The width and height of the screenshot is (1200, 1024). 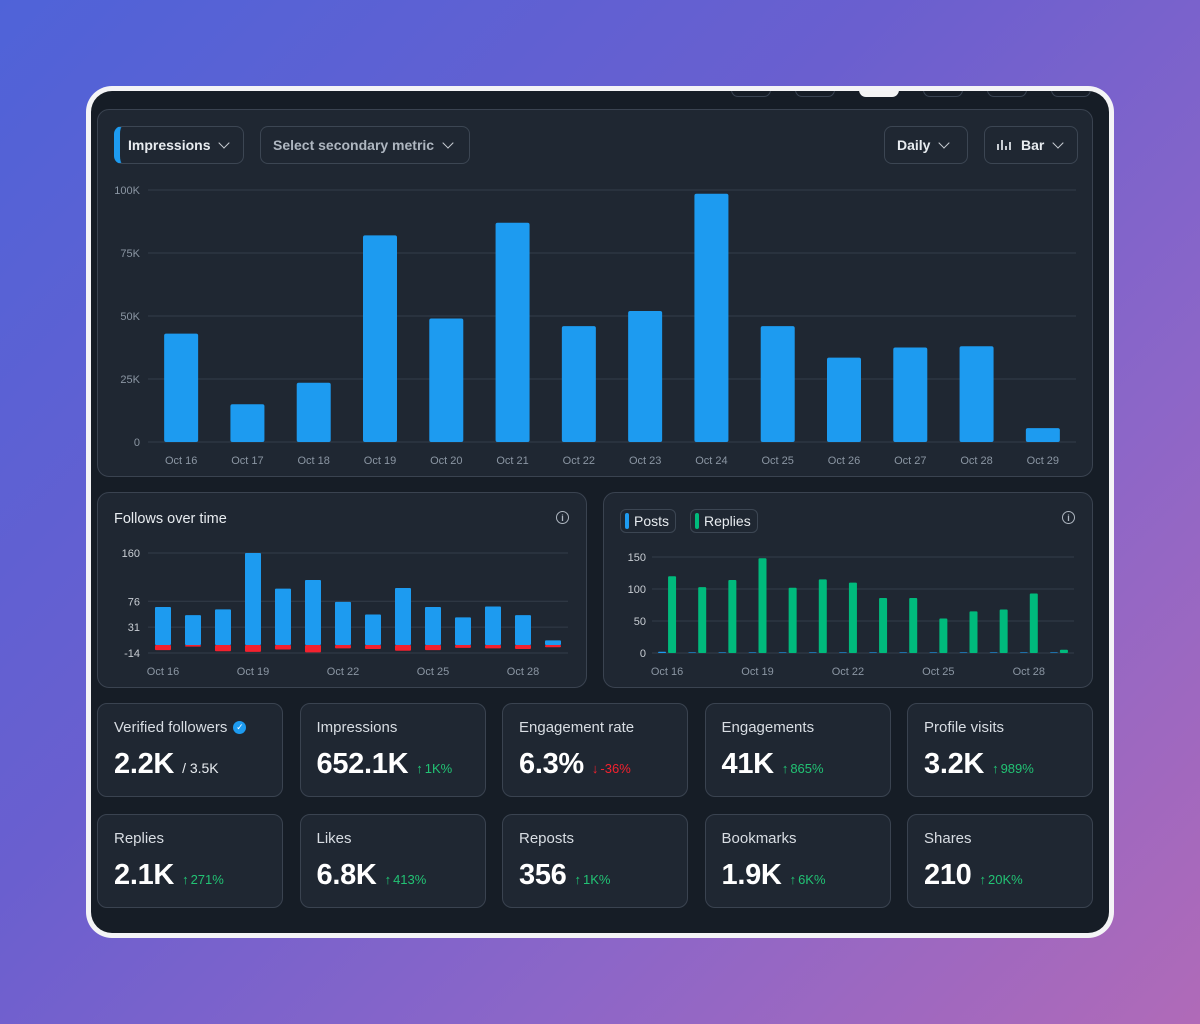 What do you see at coordinates (637, 558) in the screenshot?
I see `y-tick-label: 150` at bounding box center [637, 558].